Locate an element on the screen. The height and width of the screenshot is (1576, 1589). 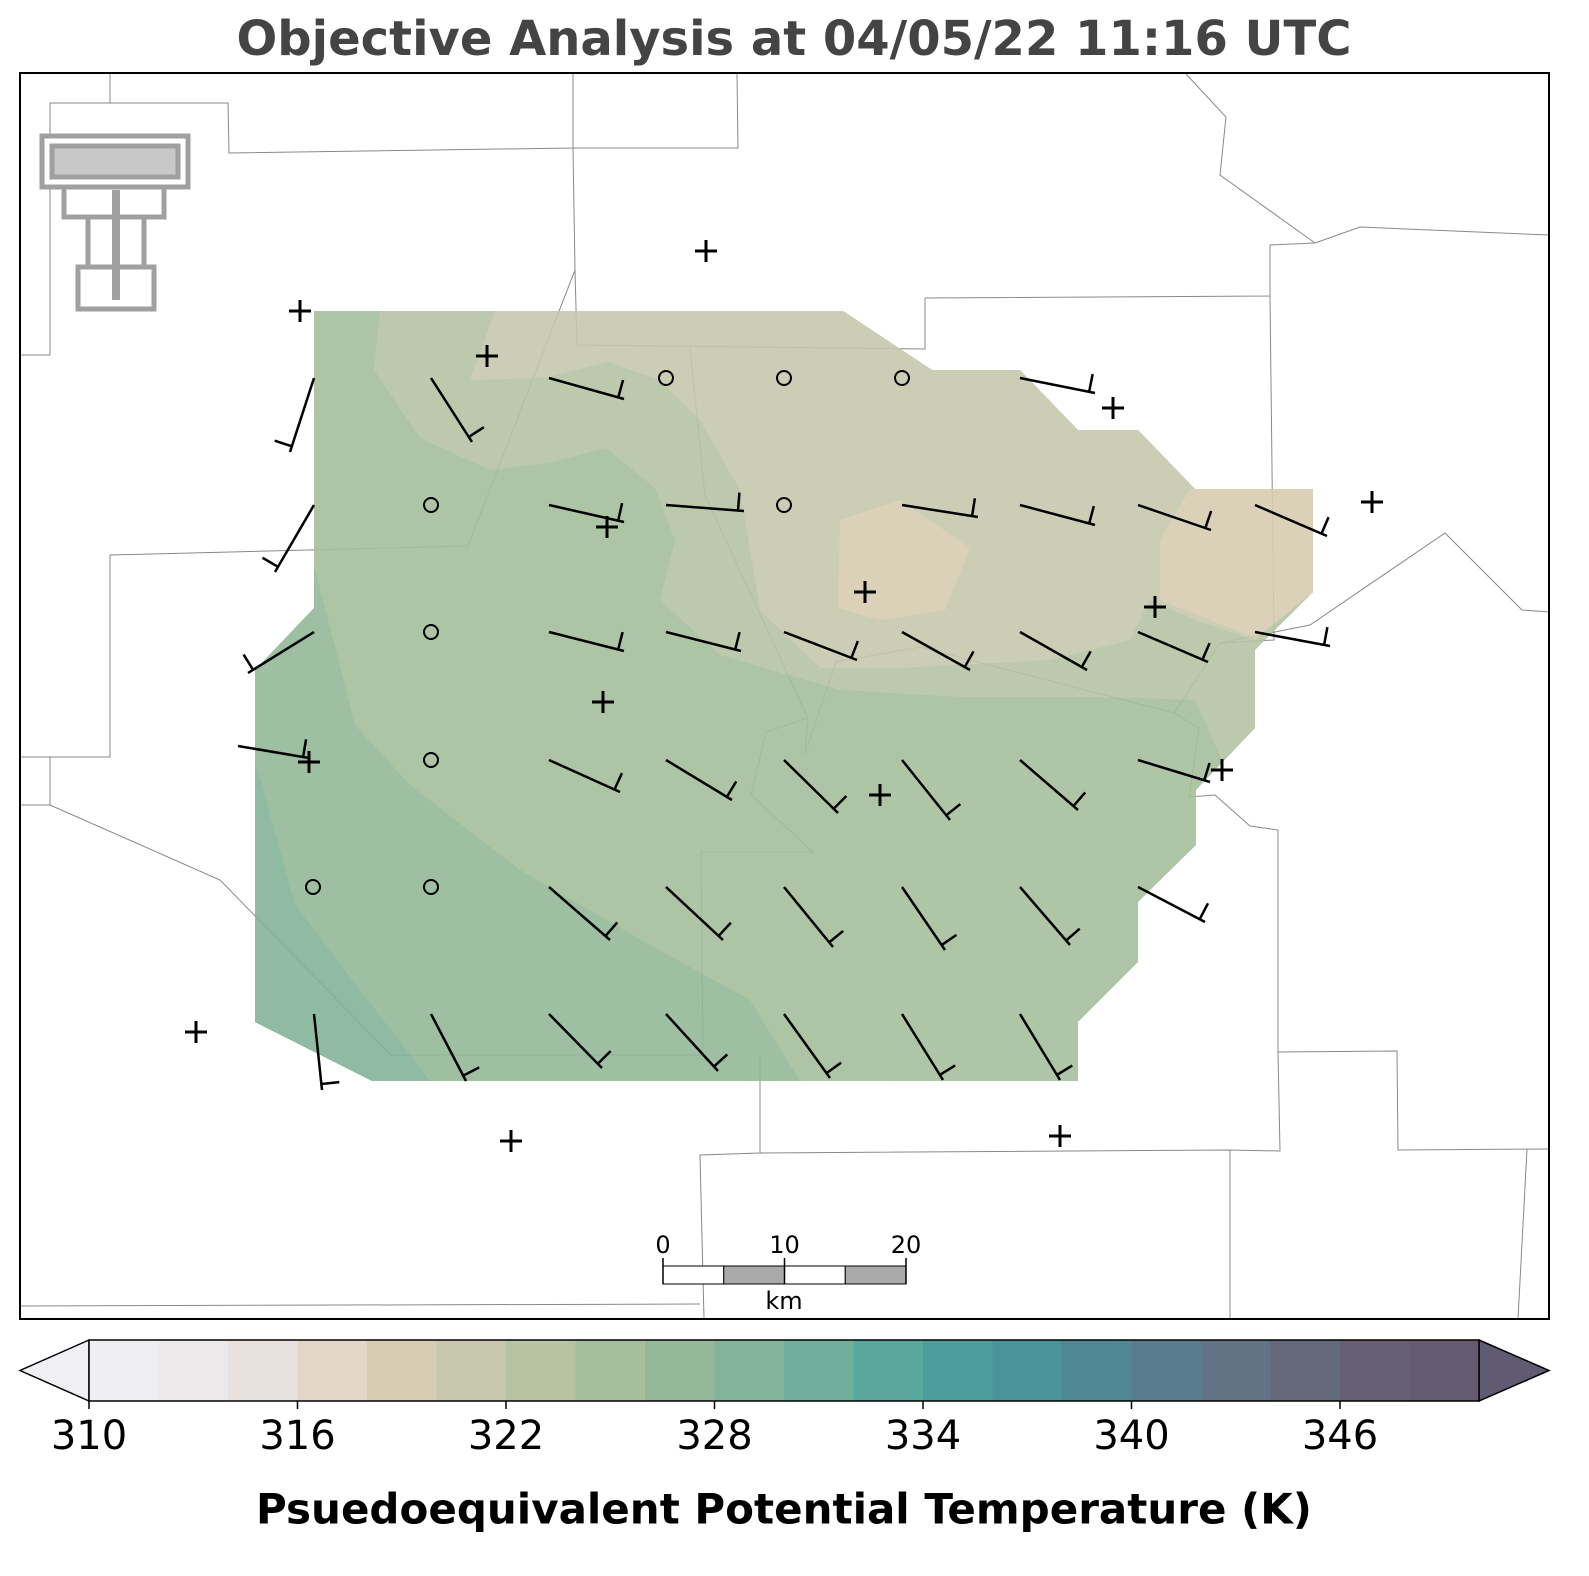
colorbar-frame is located at coordinates (784, 1370).